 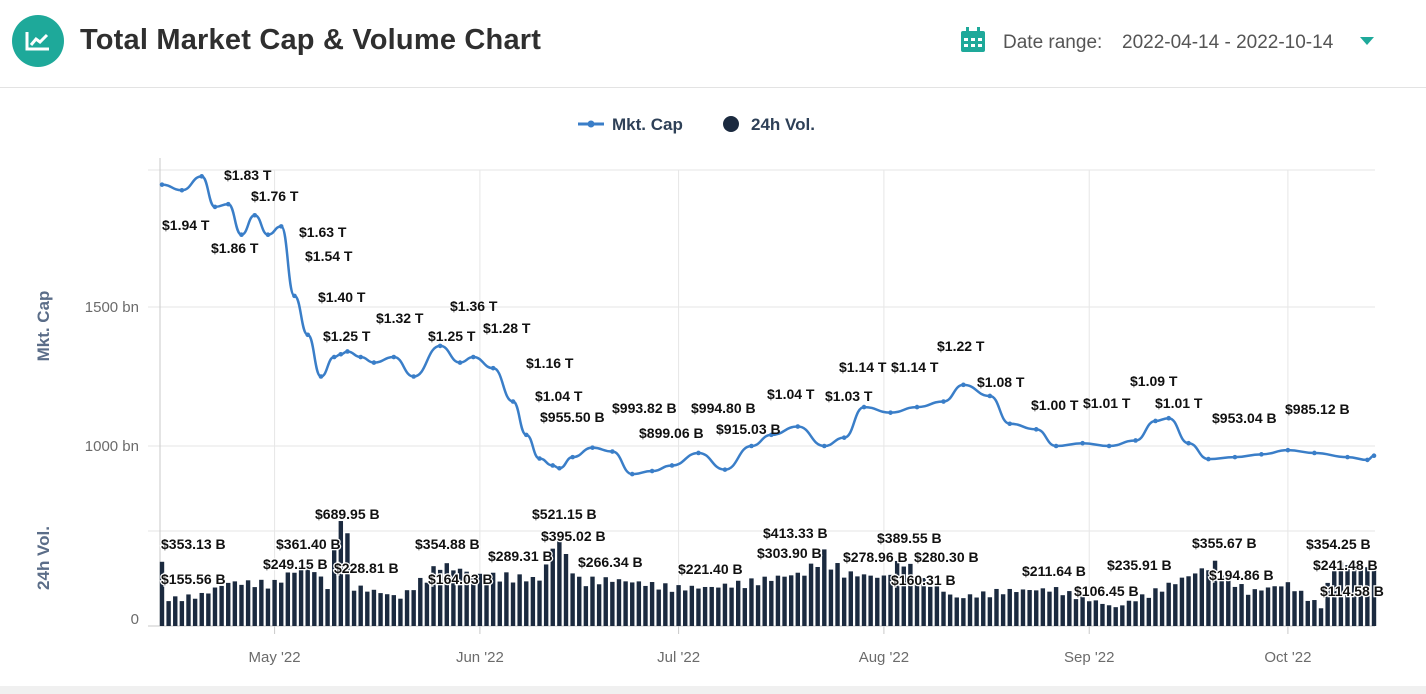 I want to click on mkt-cap-data-label: $1.83 T, so click(x=248, y=175).